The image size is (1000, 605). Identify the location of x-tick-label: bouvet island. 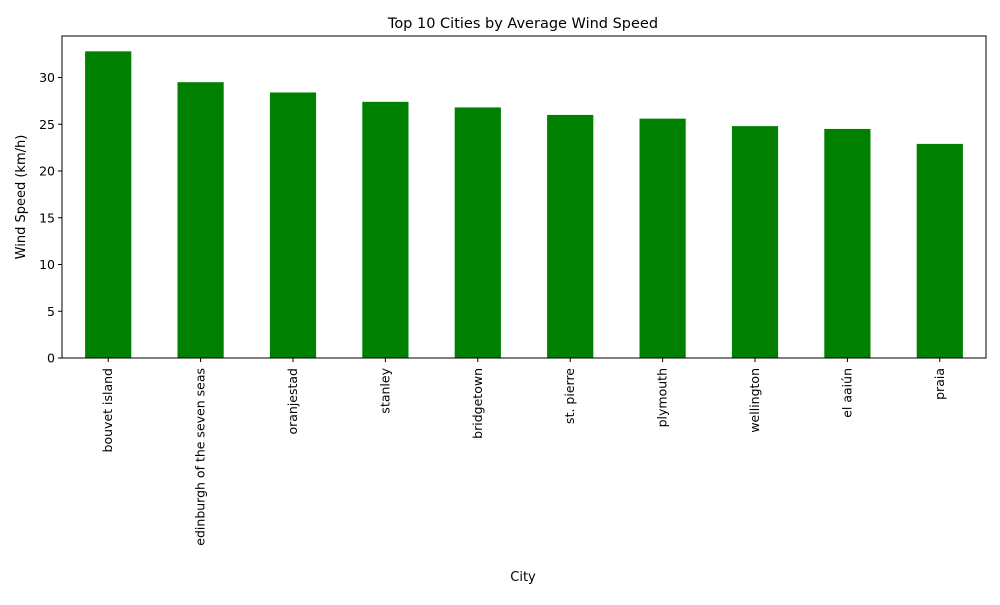
(107, 410).